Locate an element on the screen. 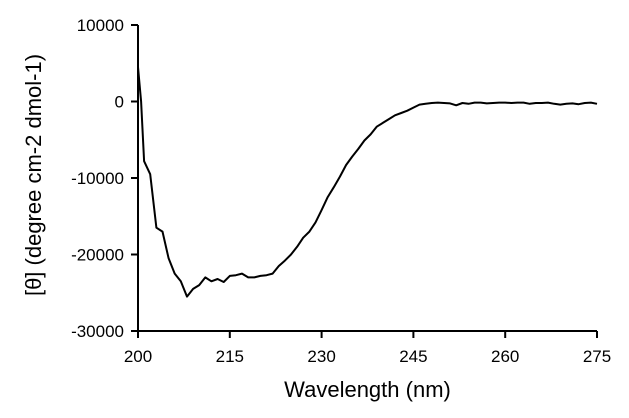 This screenshot has width=629, height=418. x-tick-label: 275 is located at coordinates (597, 356).